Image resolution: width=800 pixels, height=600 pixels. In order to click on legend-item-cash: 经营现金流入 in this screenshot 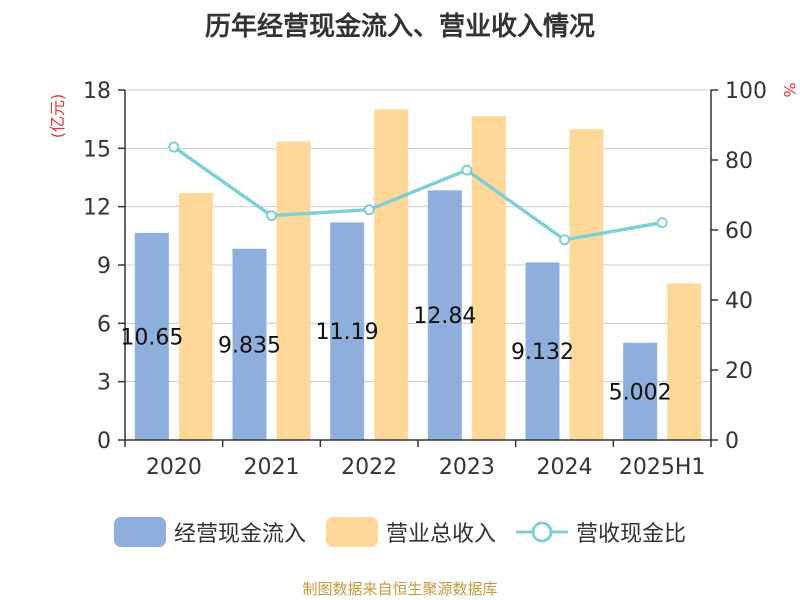, I will do `click(209, 532)`.